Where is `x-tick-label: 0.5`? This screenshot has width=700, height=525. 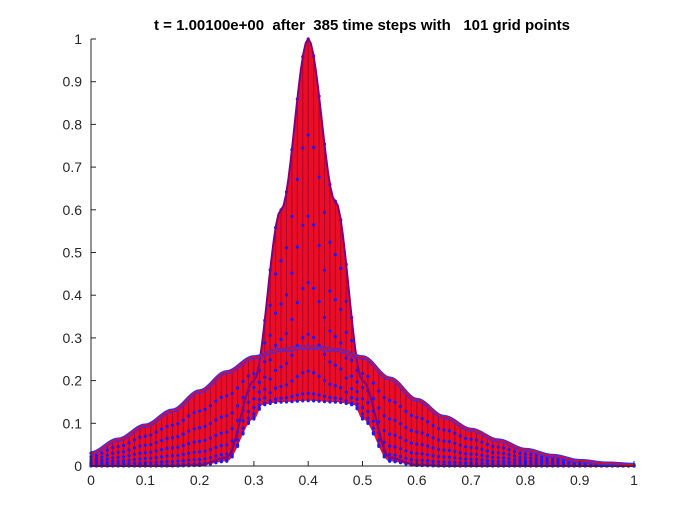
x-tick-label: 0.5 is located at coordinates (363, 480).